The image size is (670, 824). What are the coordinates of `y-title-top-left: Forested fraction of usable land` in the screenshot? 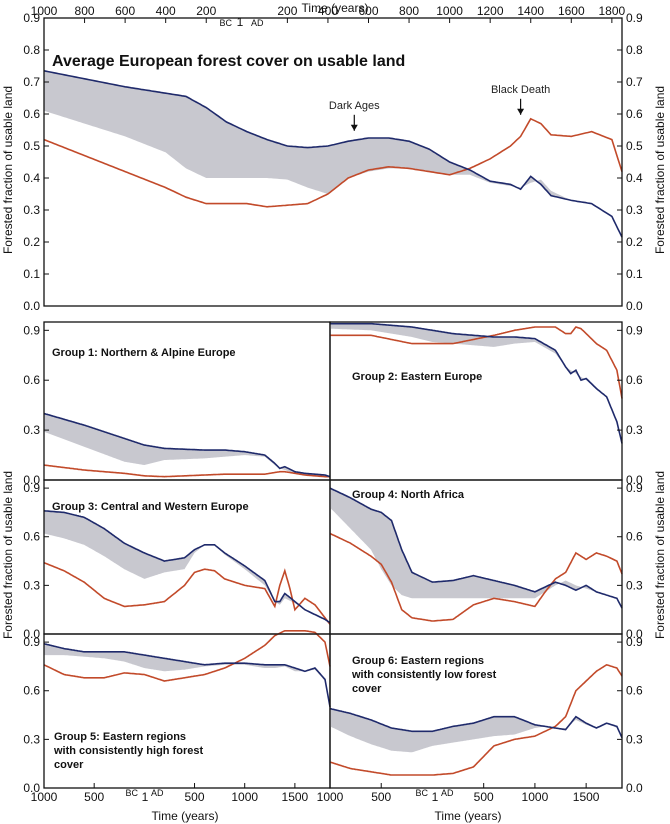 It's located at (8, 170).